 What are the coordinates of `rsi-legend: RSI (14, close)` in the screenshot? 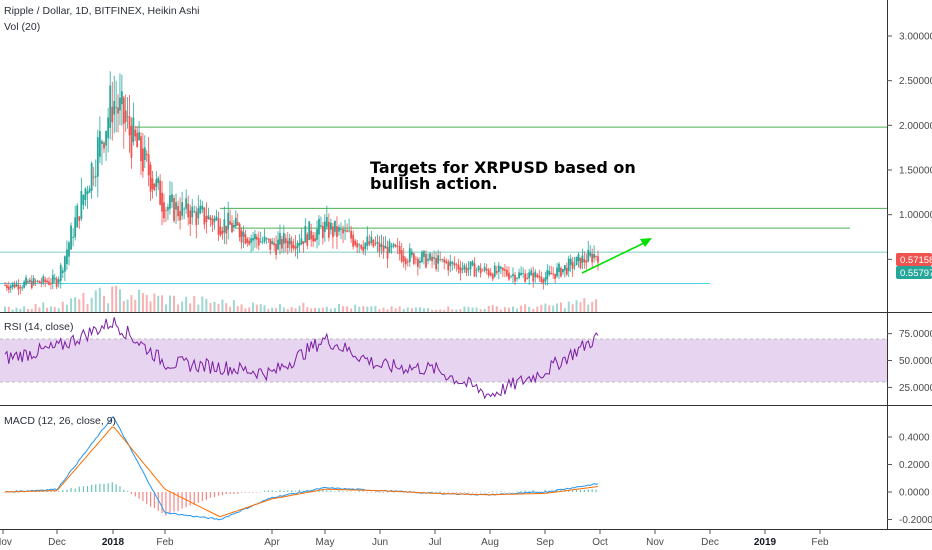 It's located at (38, 327).